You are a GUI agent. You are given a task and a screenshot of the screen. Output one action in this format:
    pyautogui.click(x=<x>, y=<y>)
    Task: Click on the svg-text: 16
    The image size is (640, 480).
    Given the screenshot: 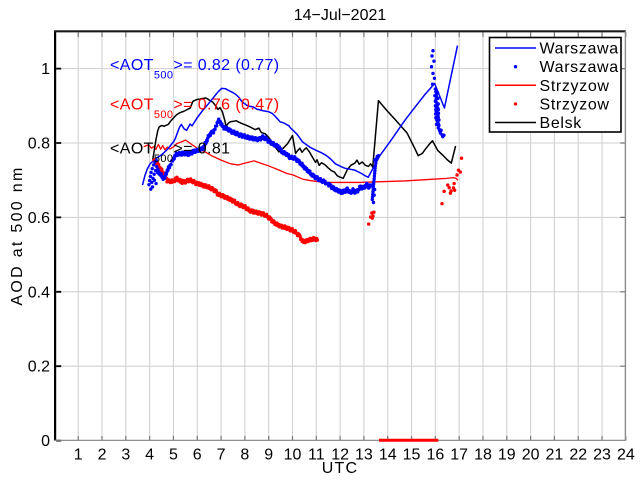 What is the action you would take?
    pyautogui.click(x=435, y=455)
    